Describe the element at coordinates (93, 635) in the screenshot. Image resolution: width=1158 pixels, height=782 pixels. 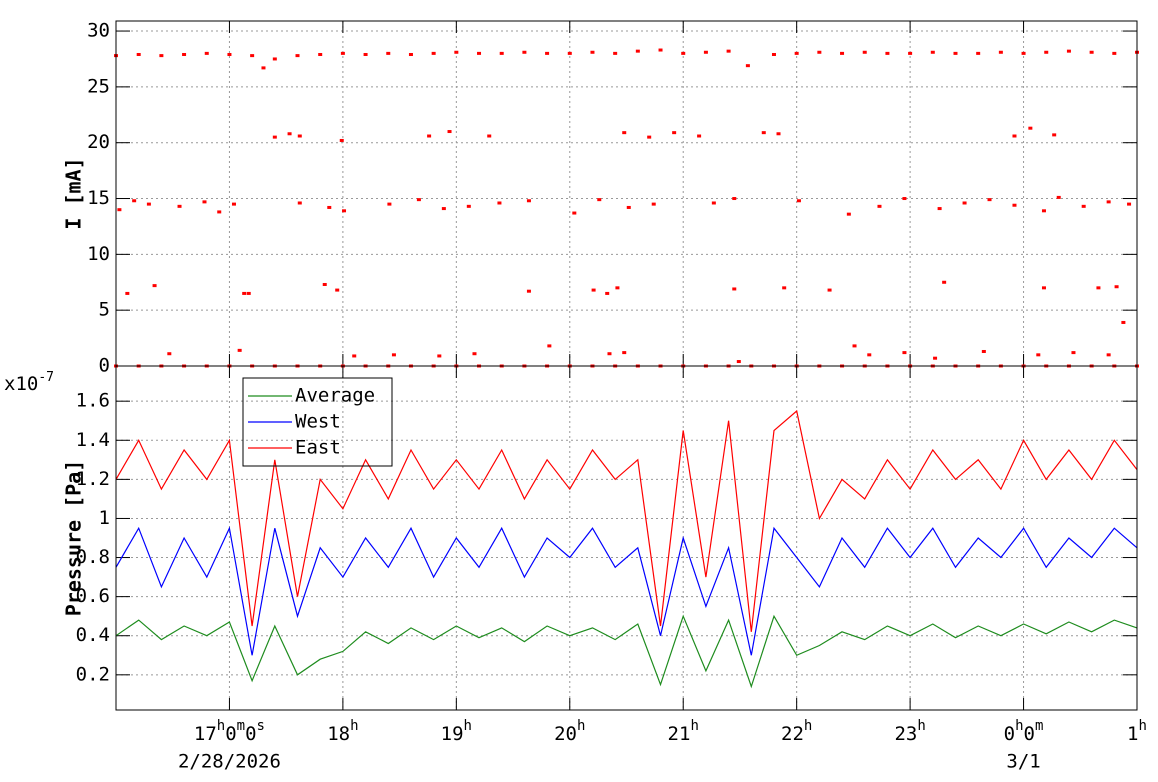
I see `y-tick-label: 0.4` at that location.